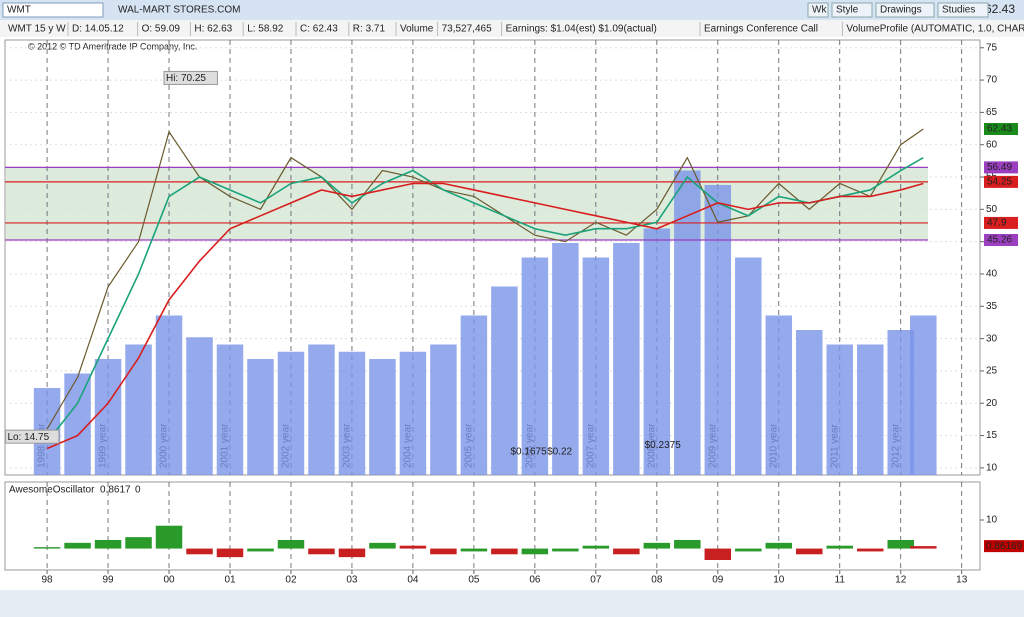 The image size is (1024, 617). What do you see at coordinates (230, 580) in the screenshot?
I see `x-tick-label: 01` at bounding box center [230, 580].